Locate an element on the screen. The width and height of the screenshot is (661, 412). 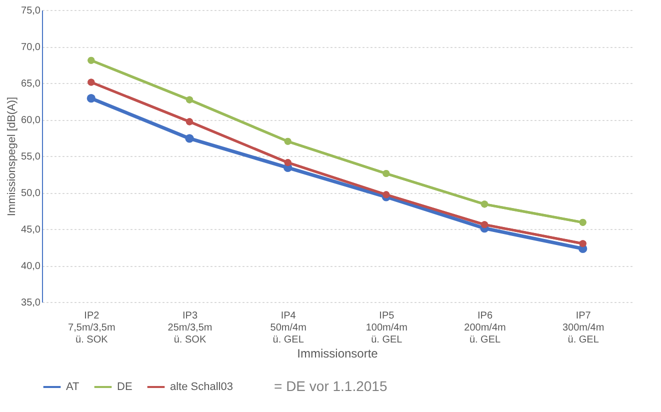
x-tick-label: IP3 25m/3,5m ü. SOK is located at coordinates (190, 328).